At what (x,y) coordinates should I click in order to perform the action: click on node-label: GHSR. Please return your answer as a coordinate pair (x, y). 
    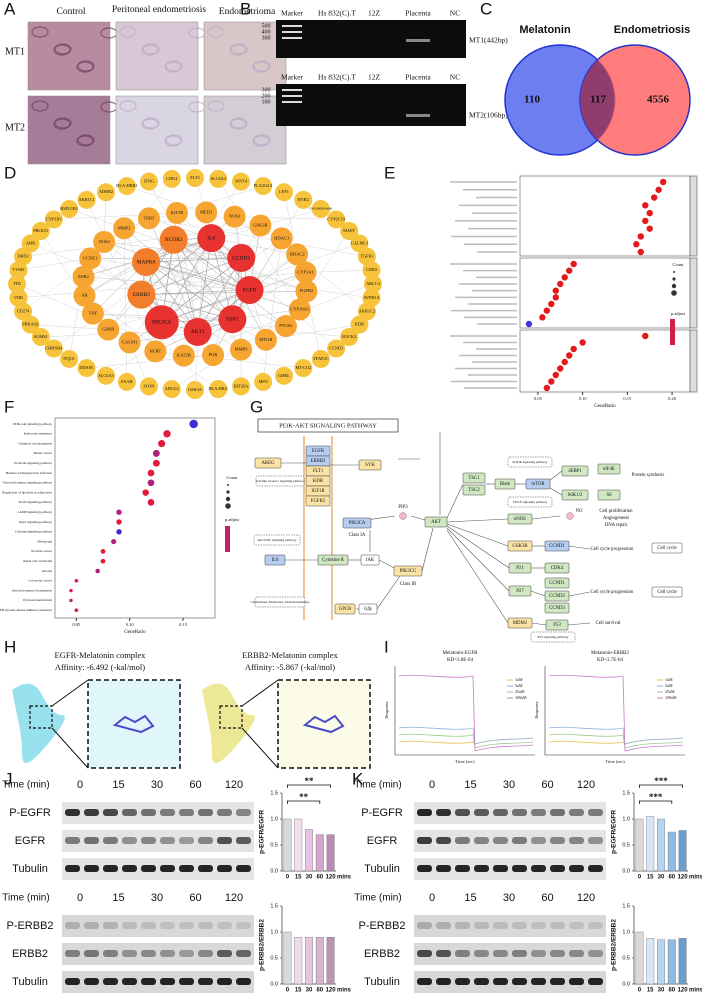
    Looking at the image, I should click on (108, 329).